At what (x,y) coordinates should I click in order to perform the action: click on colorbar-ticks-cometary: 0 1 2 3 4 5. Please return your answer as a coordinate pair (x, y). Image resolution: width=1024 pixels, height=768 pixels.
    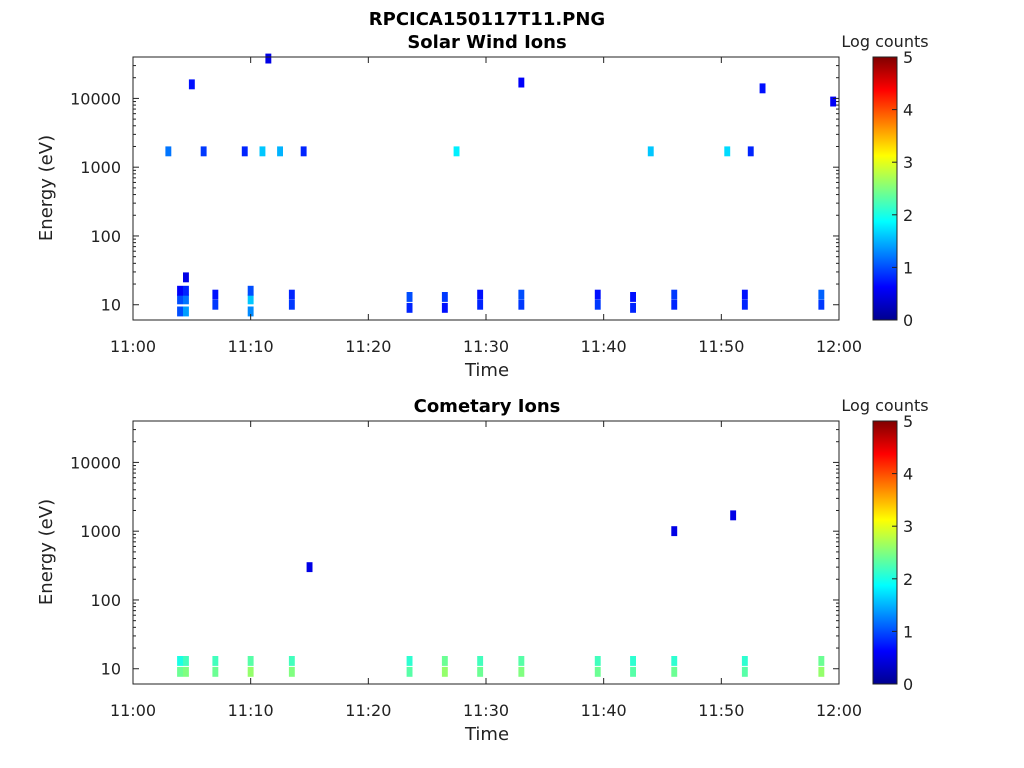
    Looking at the image, I should click on (902, 553).